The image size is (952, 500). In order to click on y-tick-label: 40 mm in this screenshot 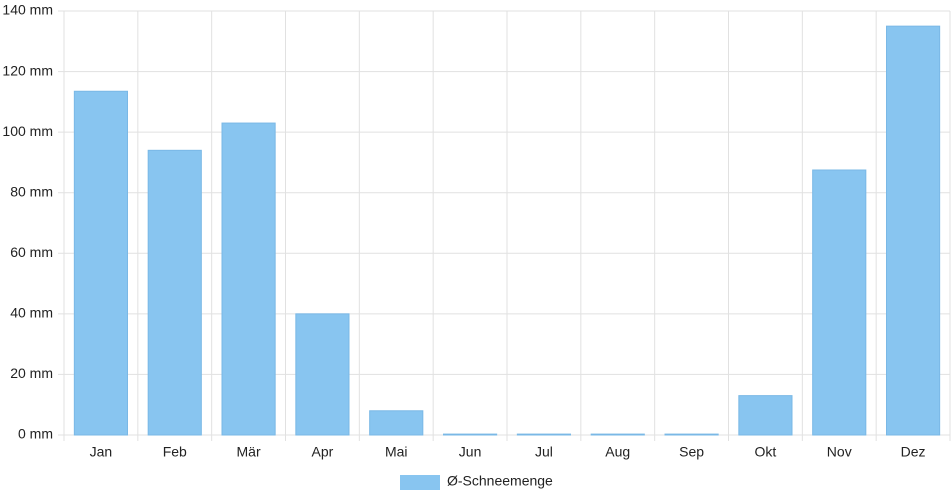, I will do `click(31, 313)`.